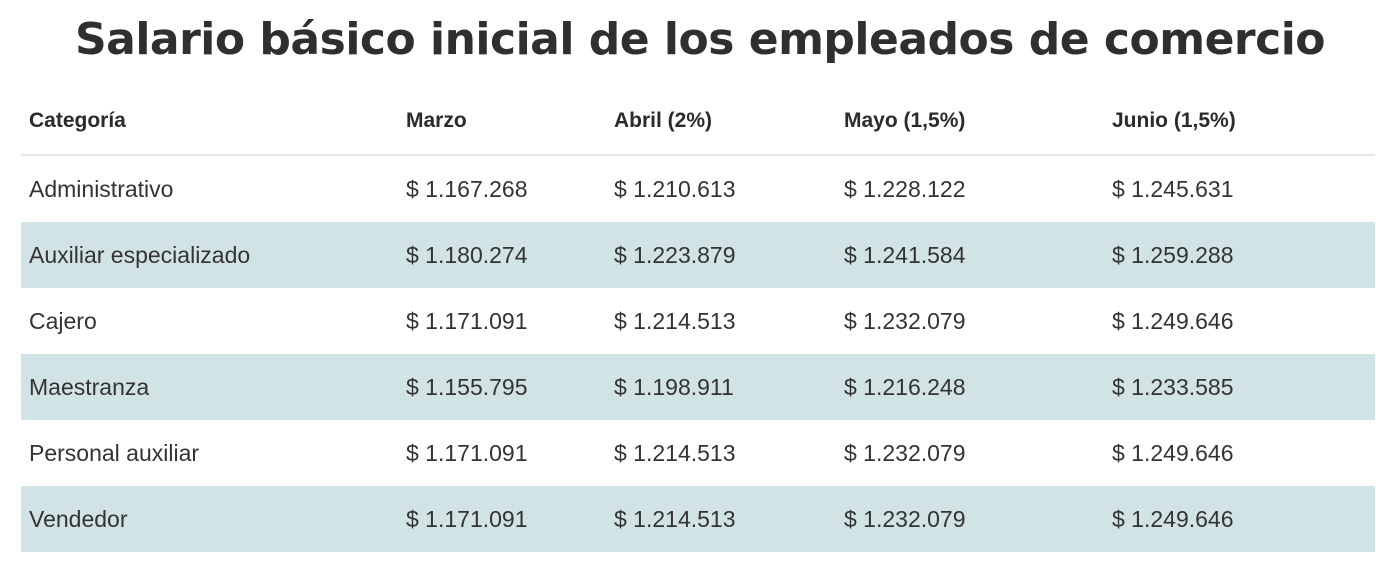 This screenshot has width=1400, height=574. I want to click on cell-mayo: $ 1.241.584, so click(905, 254).